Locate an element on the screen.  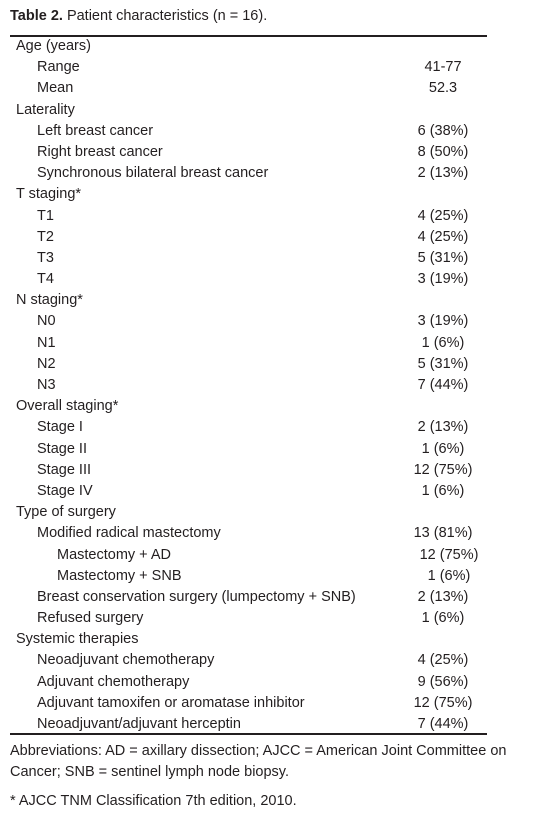
row-label: Left breast cancer is located at coordinates (95, 130).